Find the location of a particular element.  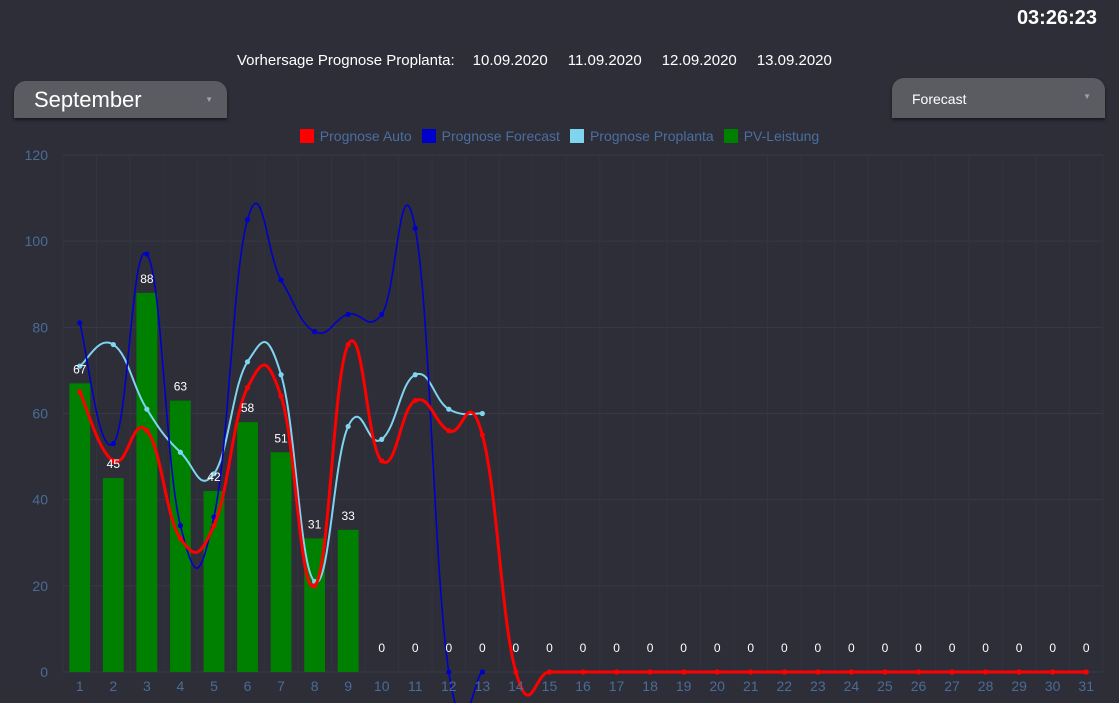

legend-item-prognose-auto: Prognose Auto is located at coordinates (355, 136).